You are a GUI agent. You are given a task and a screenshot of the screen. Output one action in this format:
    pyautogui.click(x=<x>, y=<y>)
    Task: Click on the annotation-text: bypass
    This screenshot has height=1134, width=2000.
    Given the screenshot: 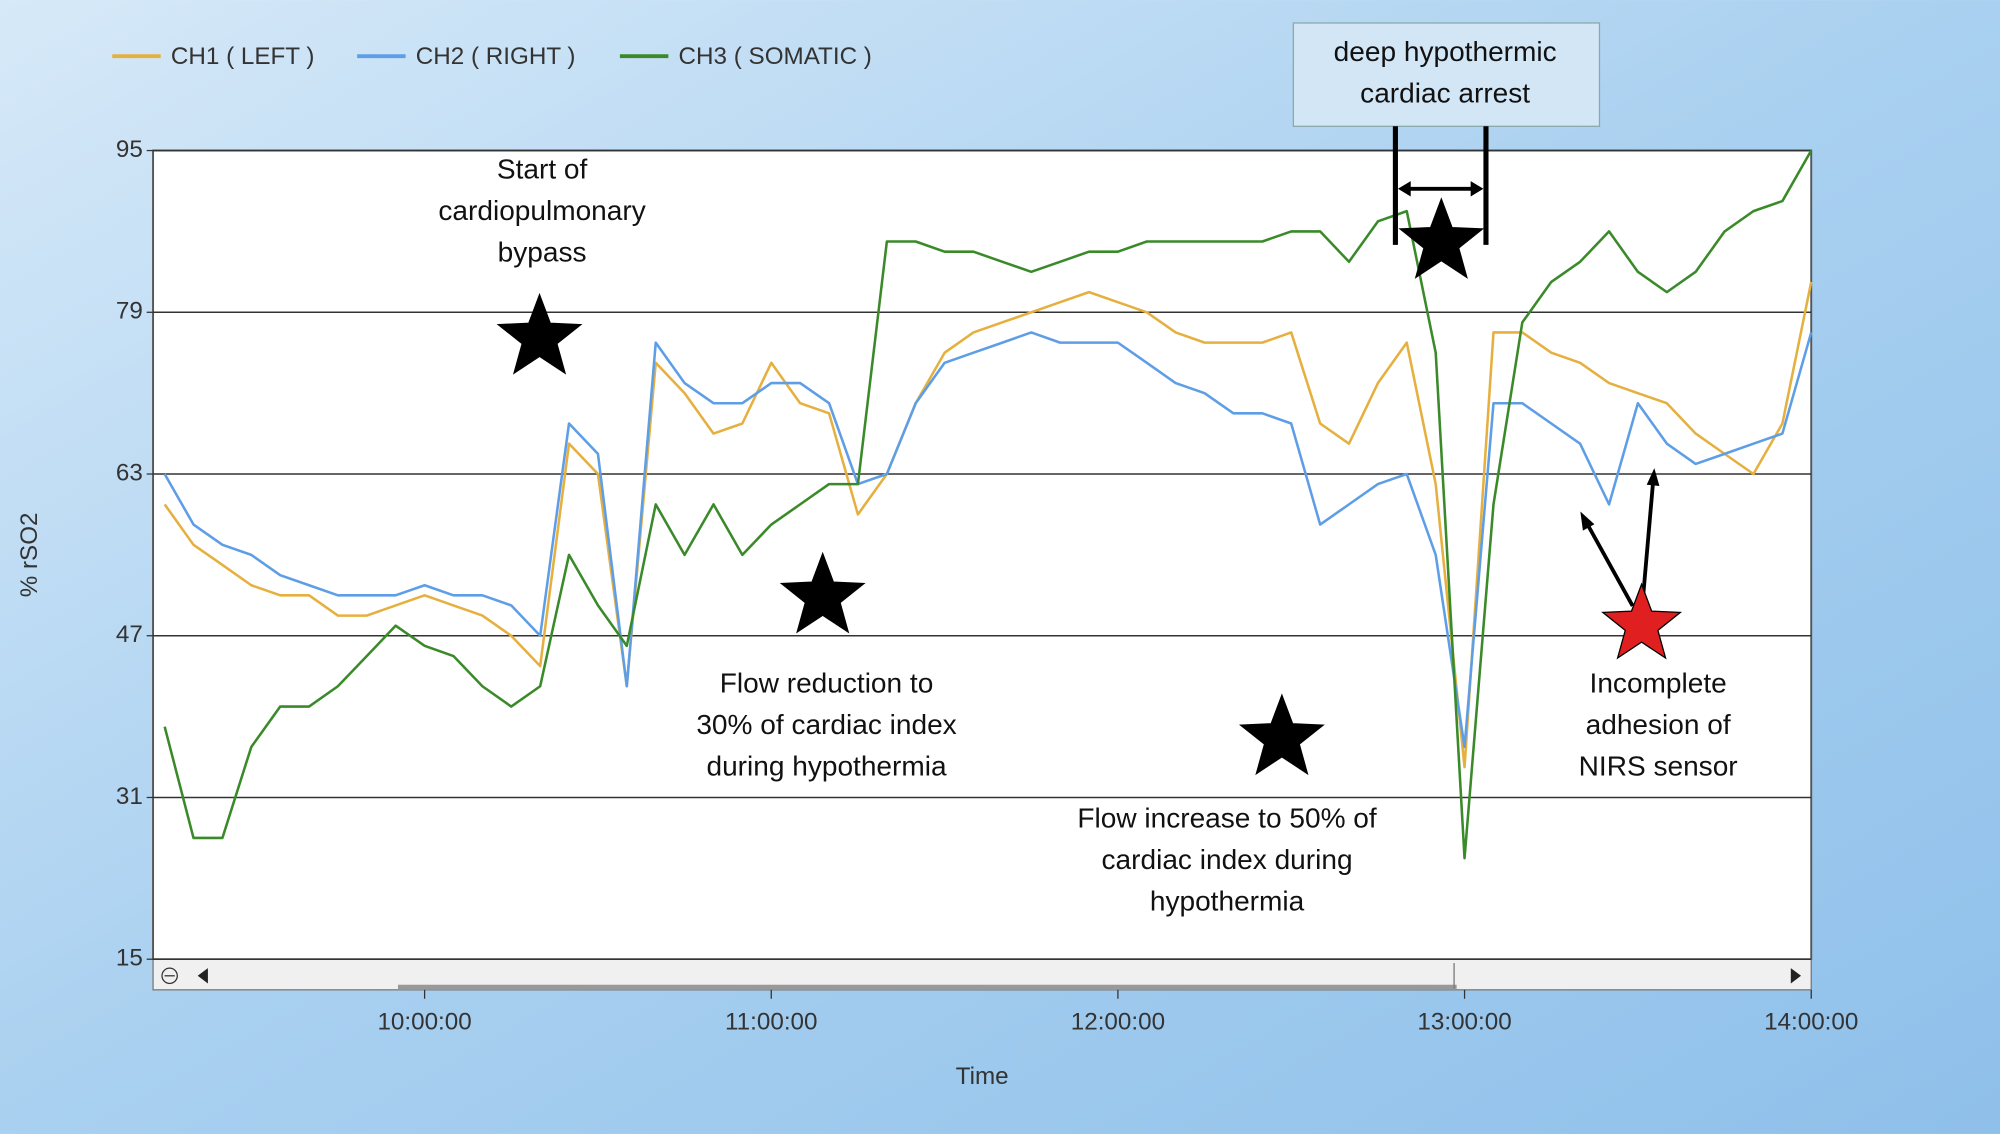 What is the action you would take?
    pyautogui.click(x=542, y=251)
    